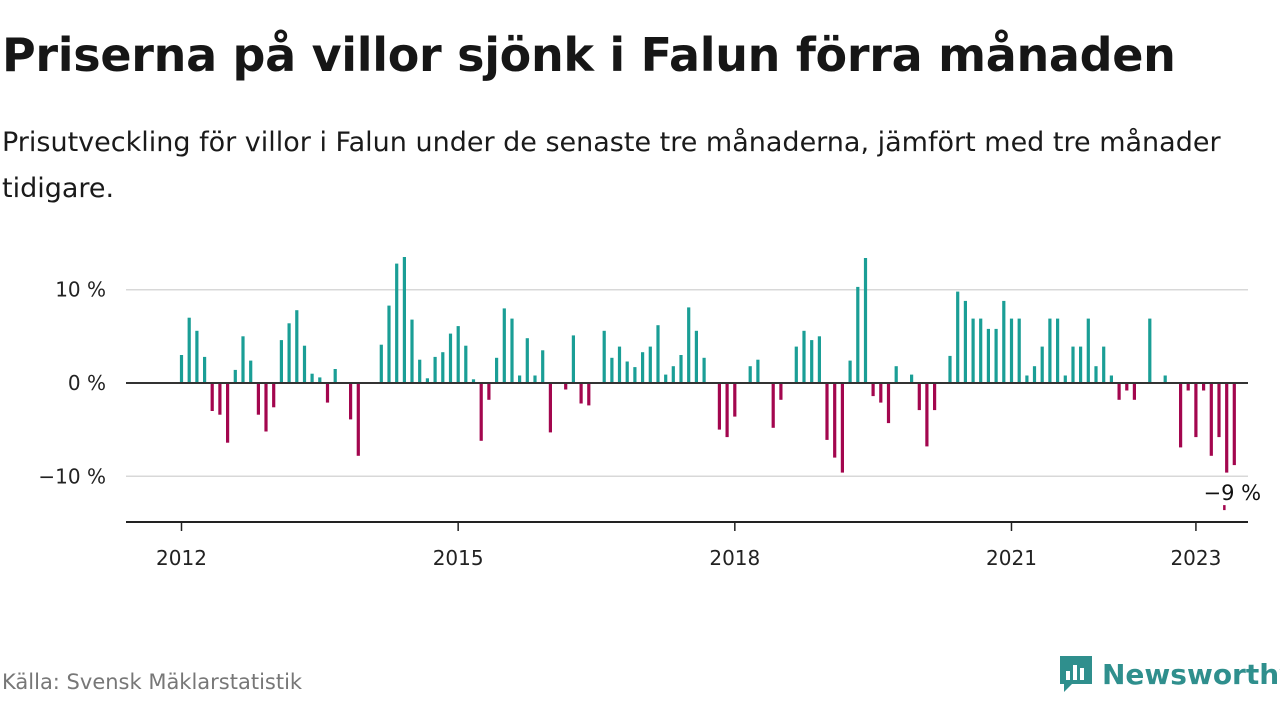 The height and width of the screenshot is (720, 1280). What do you see at coordinates (72, 476) in the screenshot?
I see `y-tick-label: −10 %` at bounding box center [72, 476].